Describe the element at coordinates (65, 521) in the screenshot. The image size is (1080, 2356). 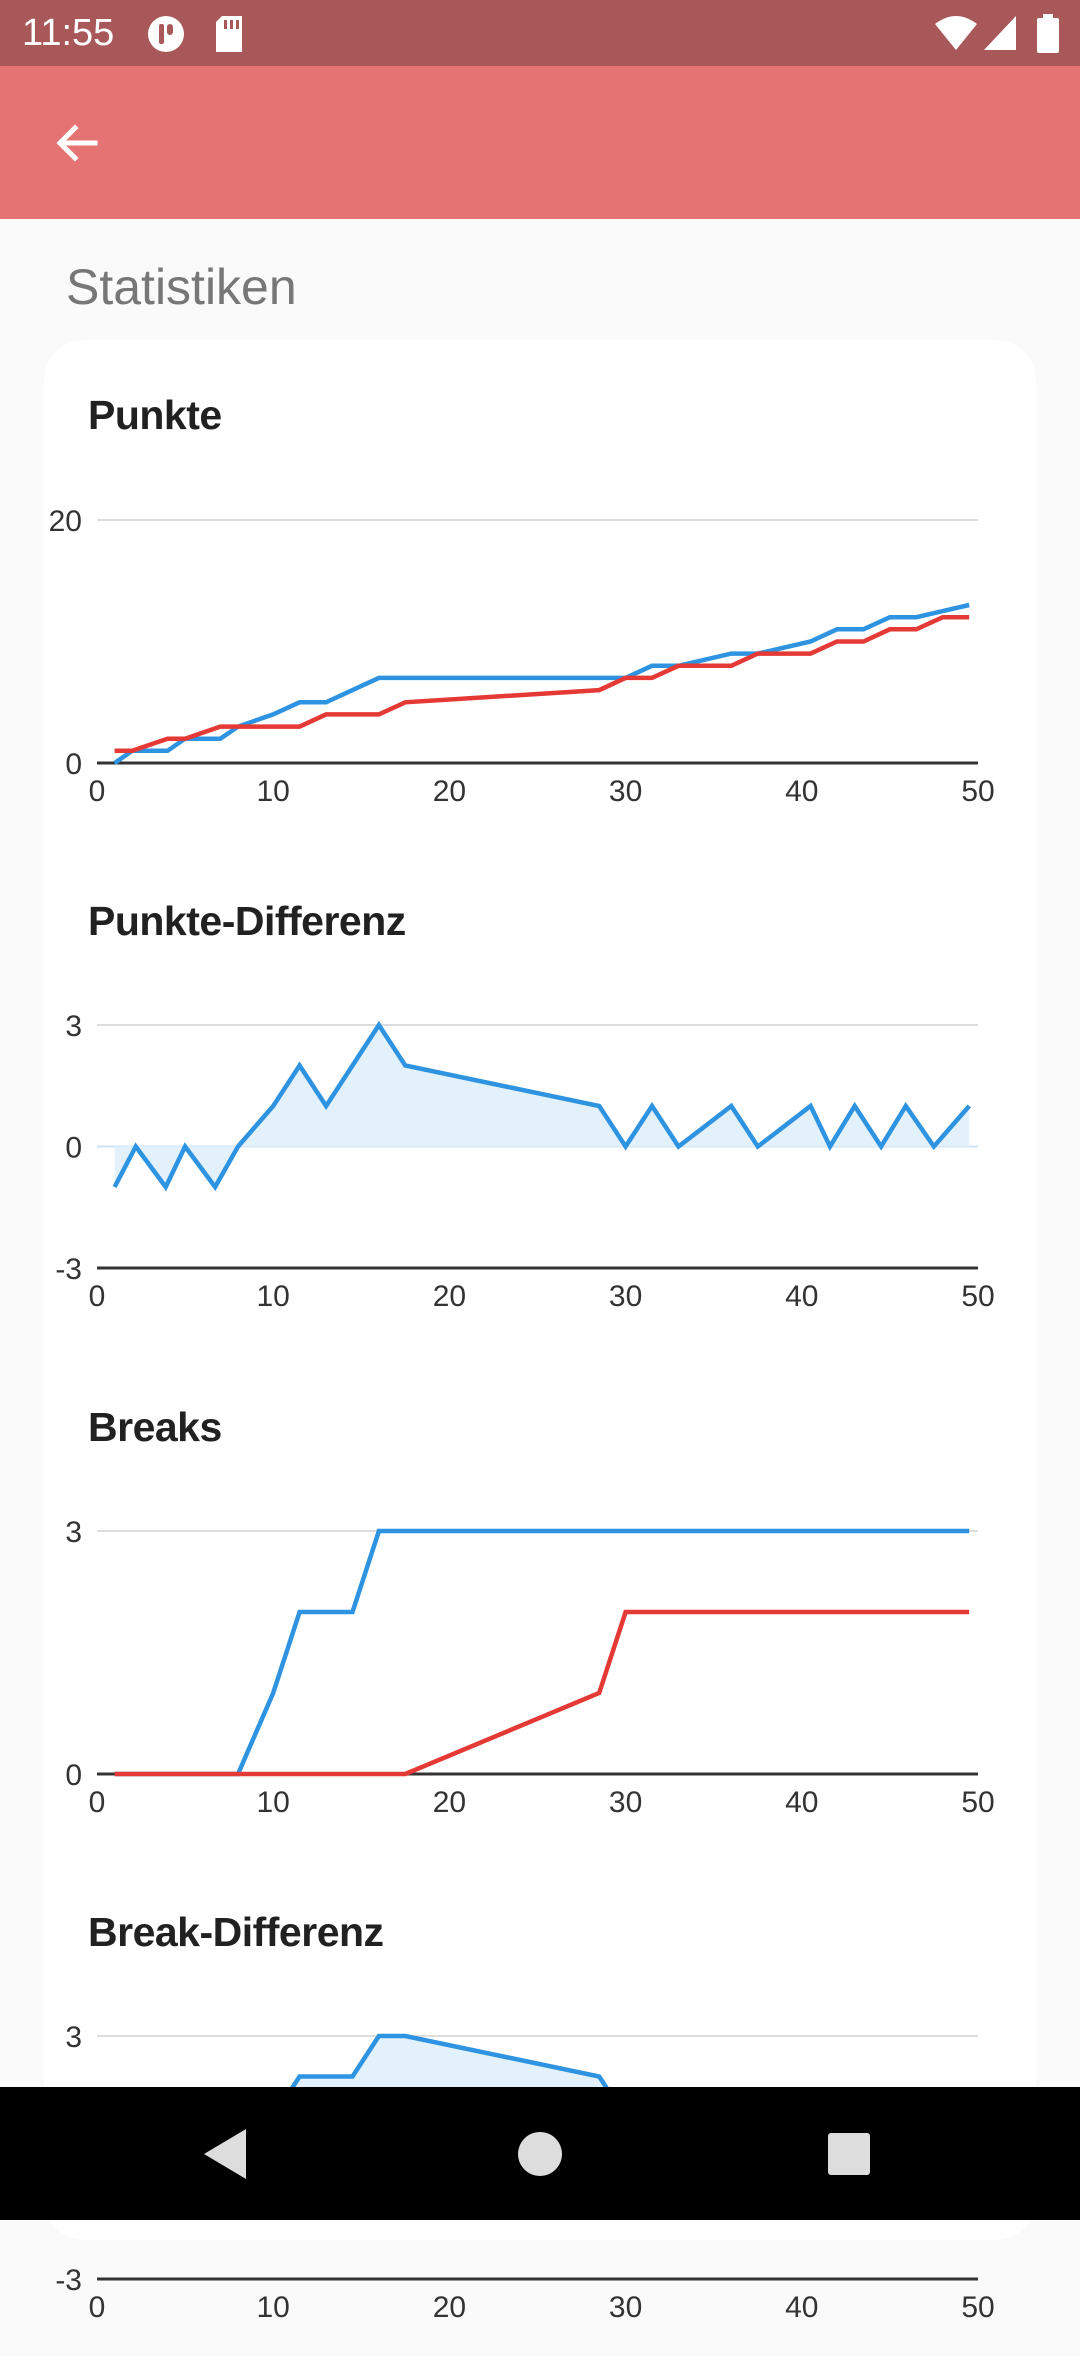
I see `y-tick-label: 20` at that location.